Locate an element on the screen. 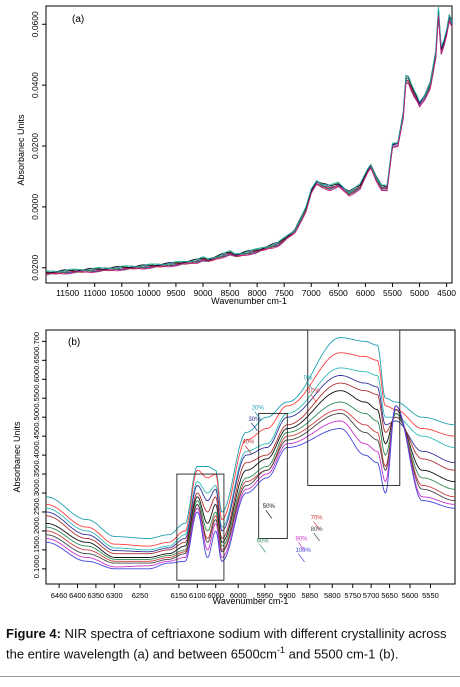  series-label-30pct: 30% is located at coordinates (254, 420).